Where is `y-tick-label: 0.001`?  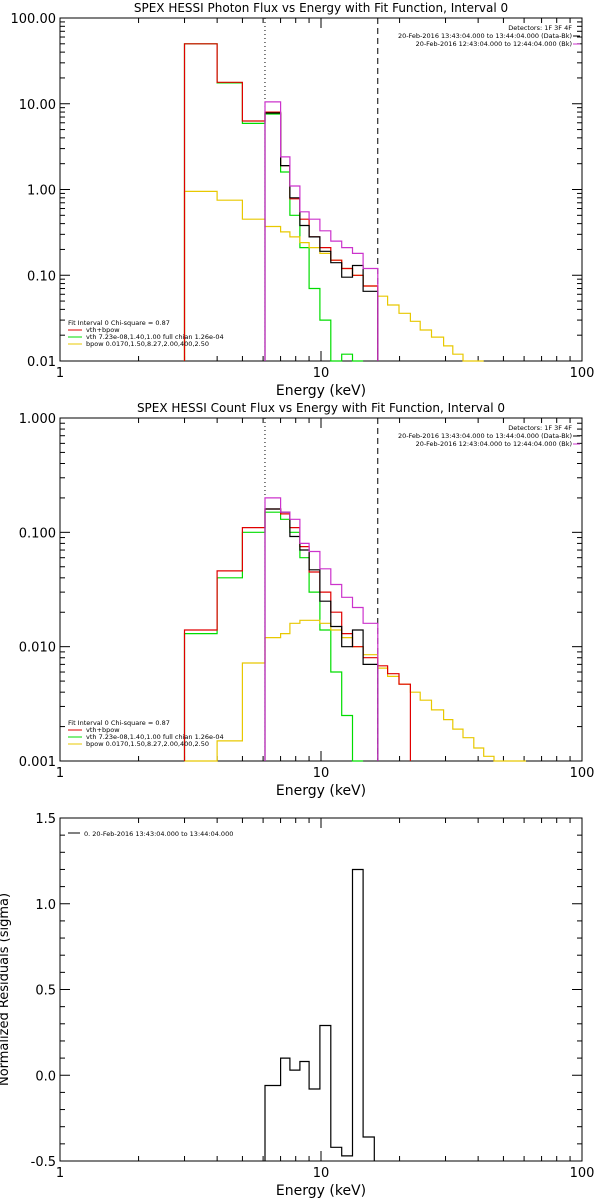 y-tick-label: 0.001 is located at coordinates (37, 762).